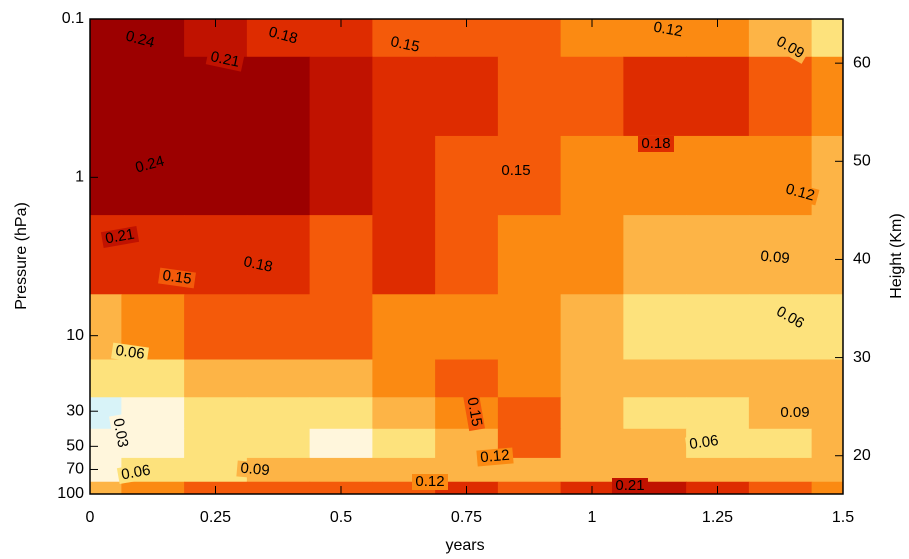 The width and height of the screenshot is (909, 559). I want to click on contour-label: 0.09, so click(775, 257).